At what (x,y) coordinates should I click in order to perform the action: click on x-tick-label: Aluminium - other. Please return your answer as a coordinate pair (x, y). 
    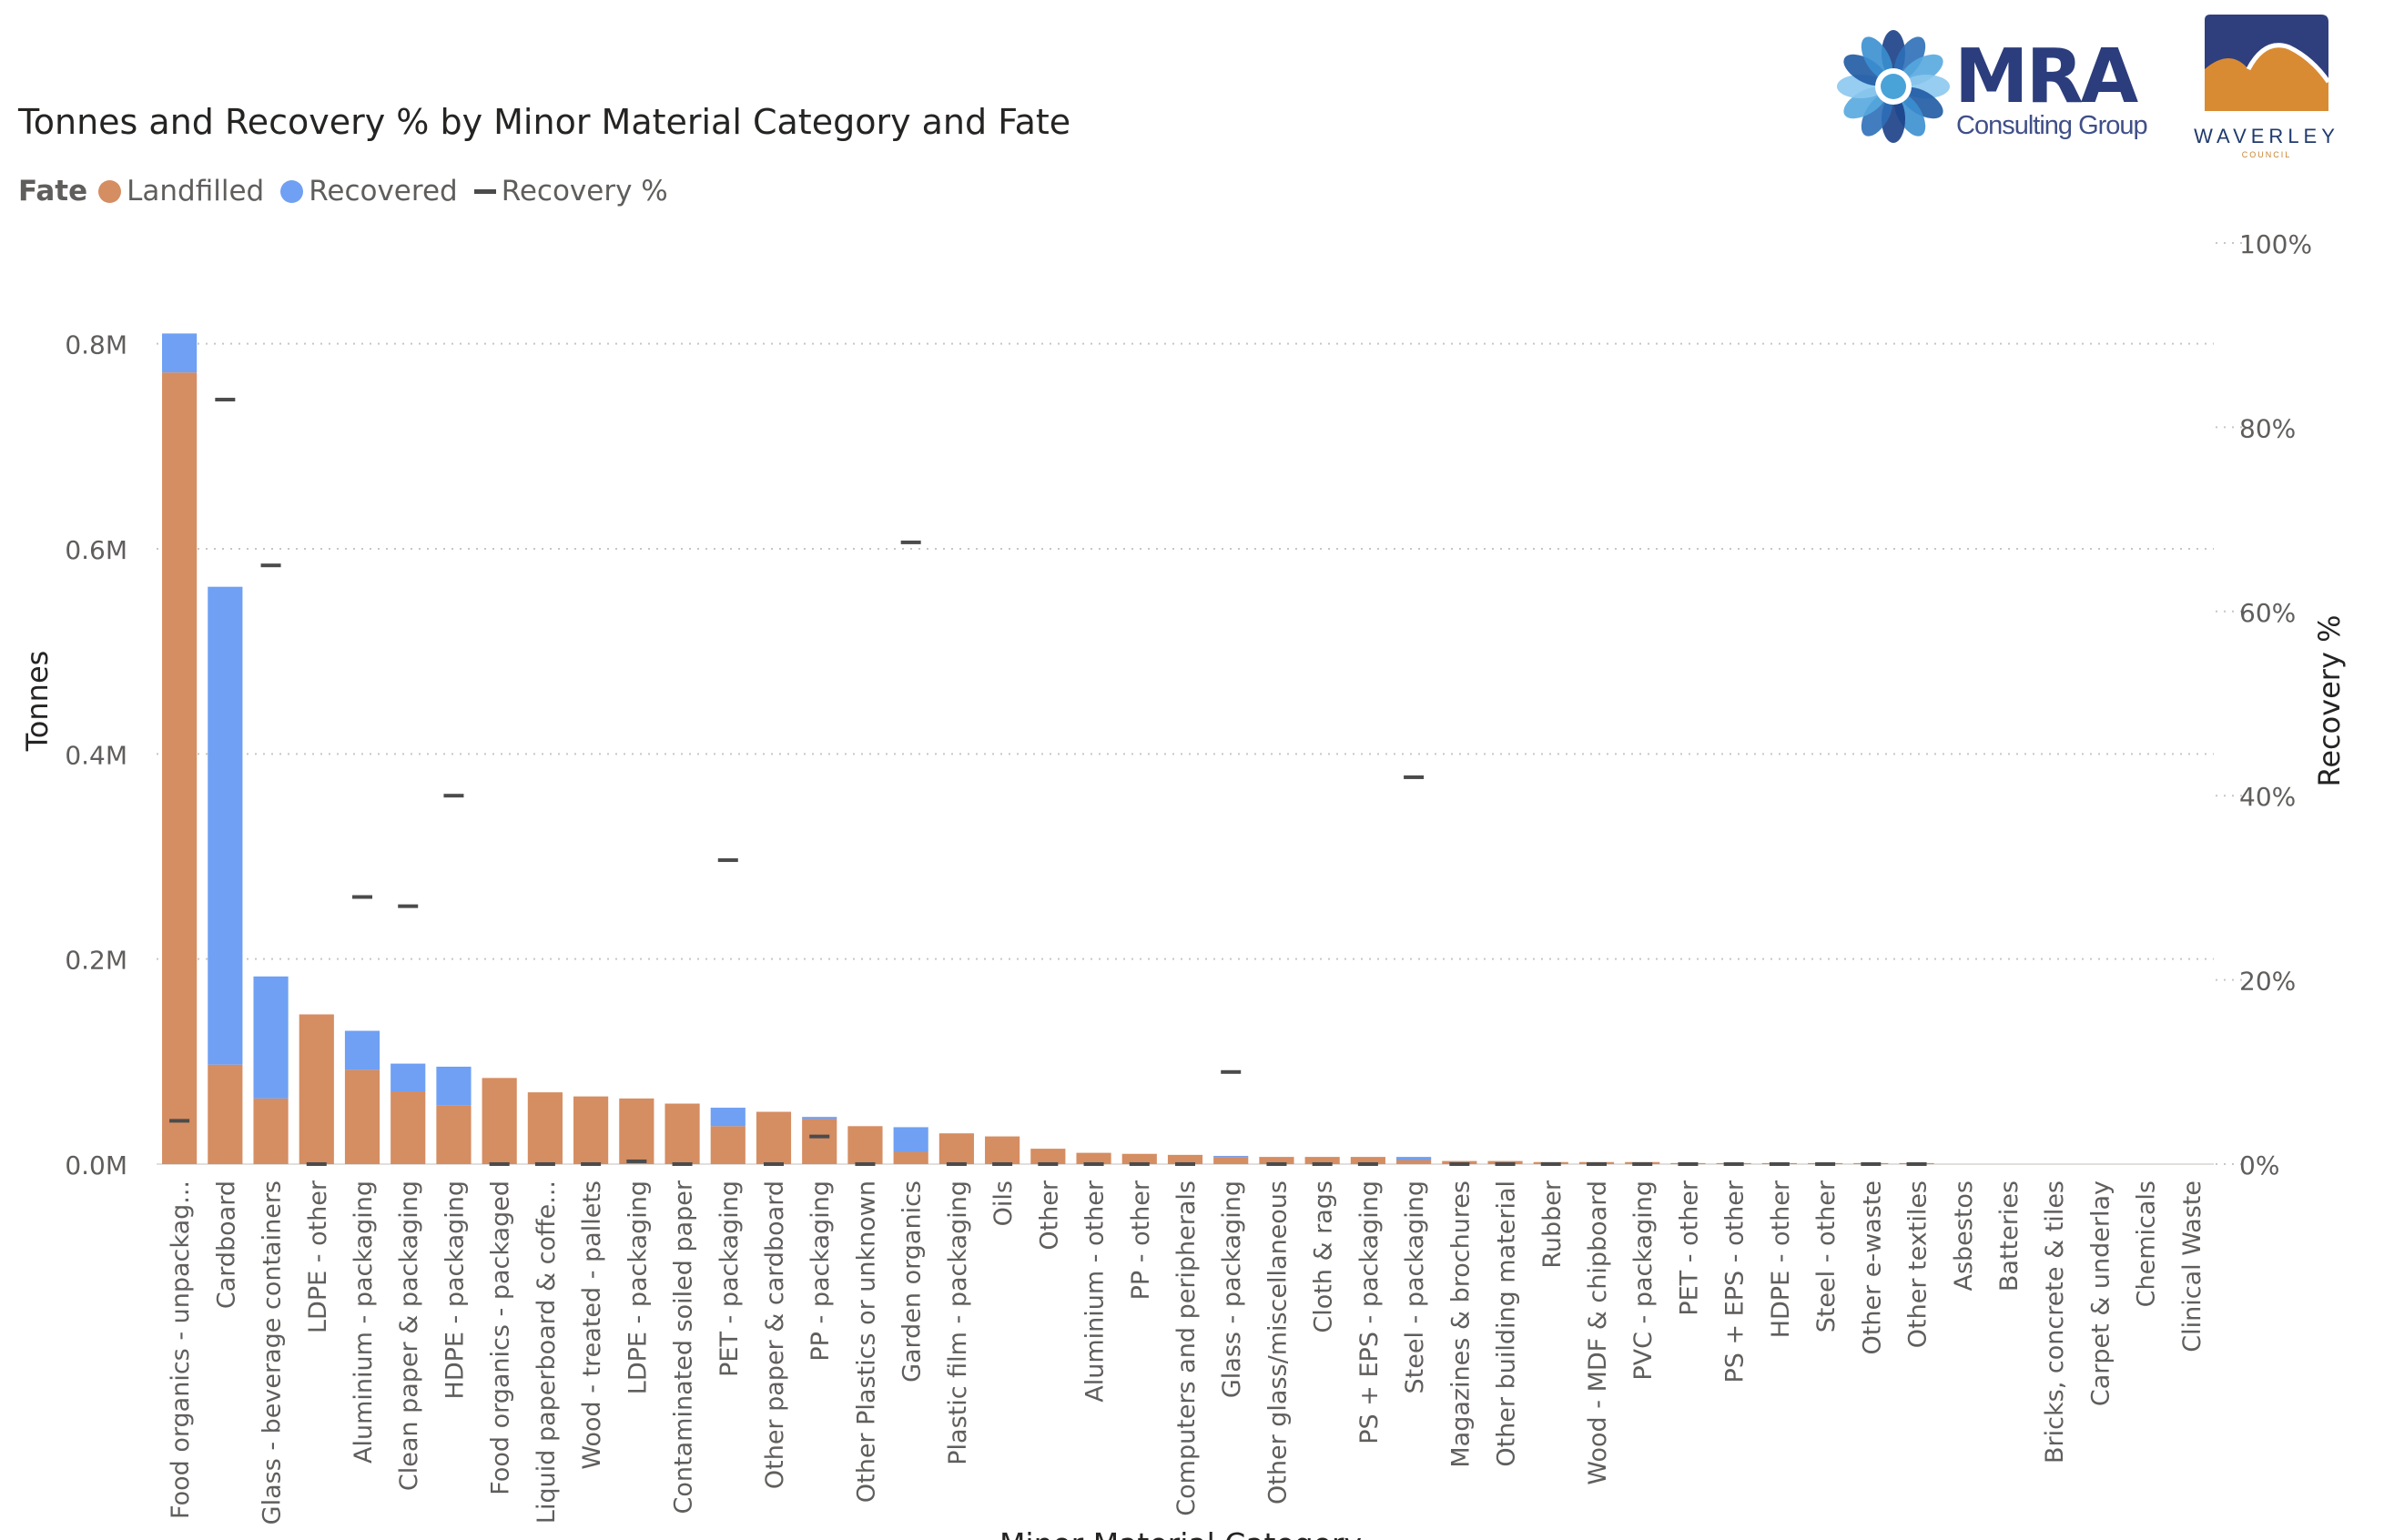
    Looking at the image, I should click on (1095, 1291).